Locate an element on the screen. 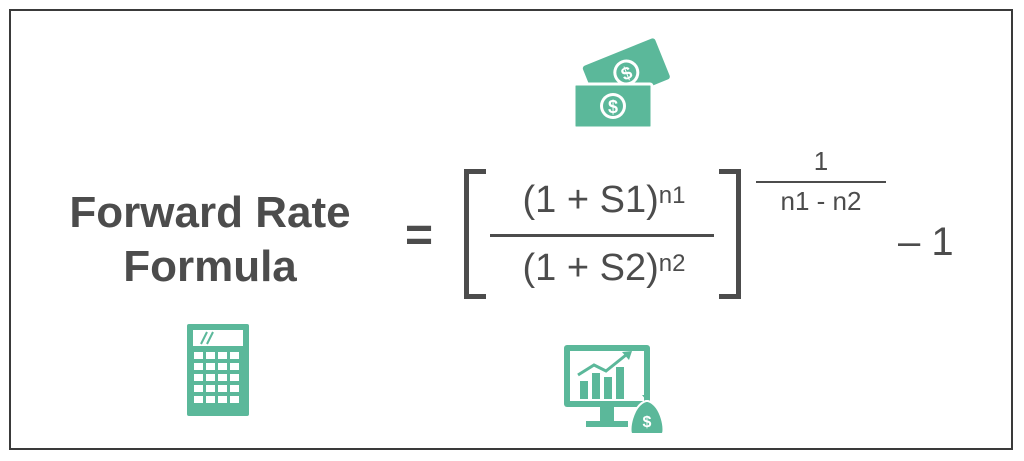 This screenshot has height=461, width=1024. formula-tail: – 1 is located at coordinates (926, 242).